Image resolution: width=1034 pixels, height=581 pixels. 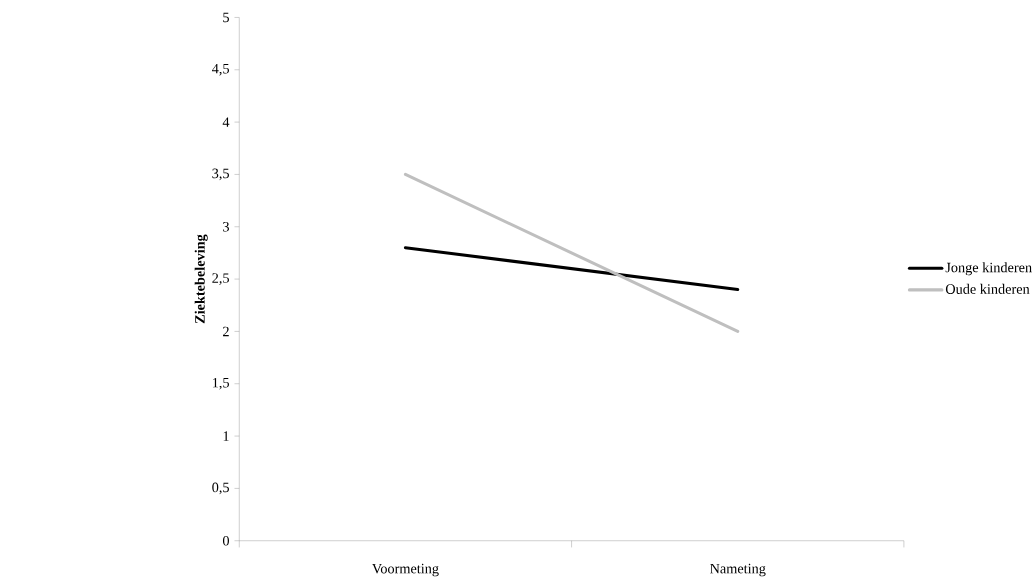 I want to click on x-tick-label: Voormeting, so click(x=405, y=570).